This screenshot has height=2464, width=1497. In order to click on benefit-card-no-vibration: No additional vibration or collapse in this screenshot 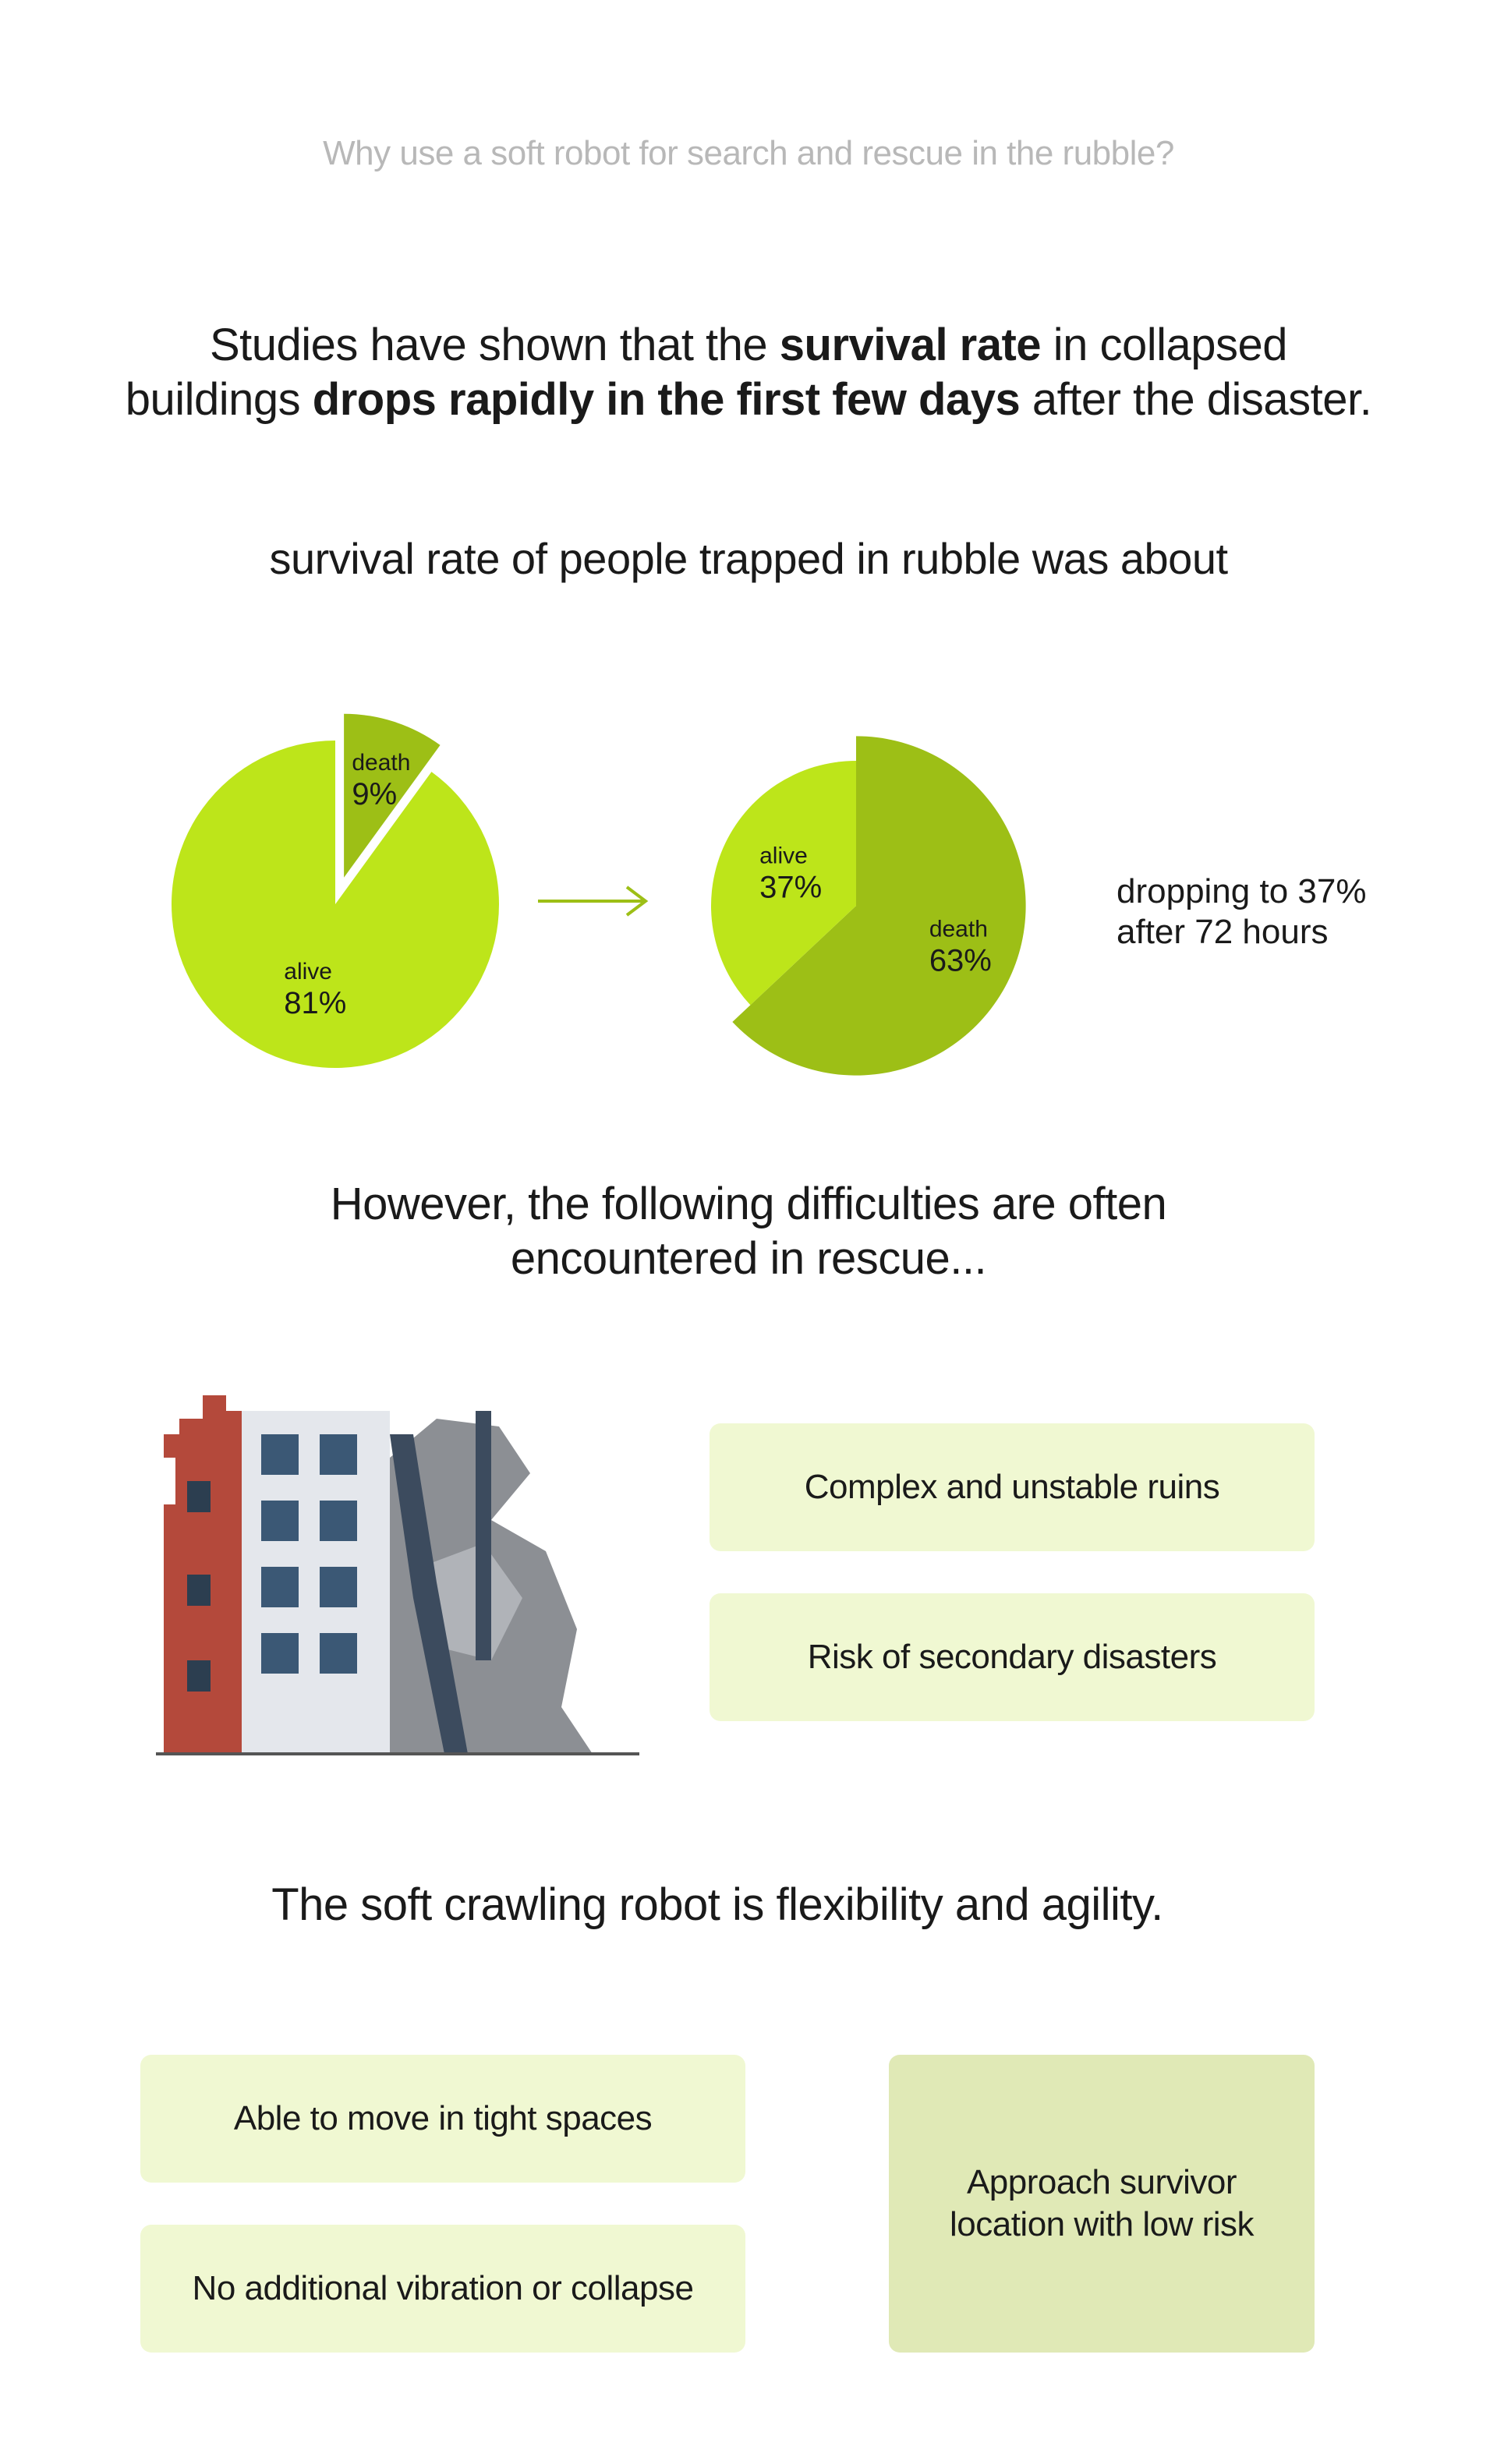, I will do `click(442, 2289)`.